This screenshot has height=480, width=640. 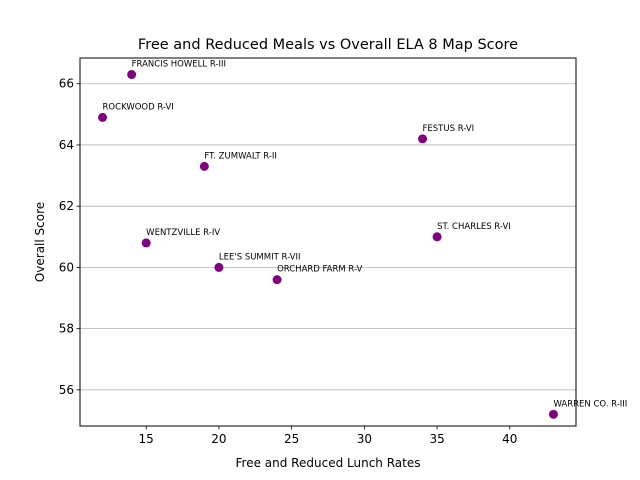 What do you see at coordinates (40, 242) in the screenshot?
I see `y-axis-label: Overall Score` at bounding box center [40, 242].